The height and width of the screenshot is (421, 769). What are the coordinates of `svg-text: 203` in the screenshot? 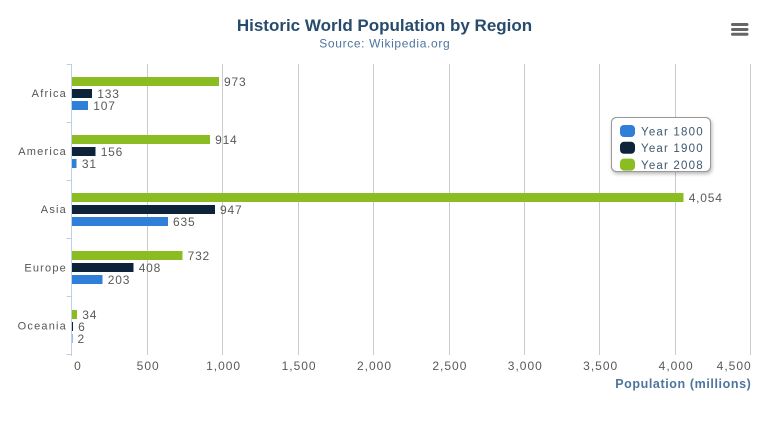 It's located at (119, 280).